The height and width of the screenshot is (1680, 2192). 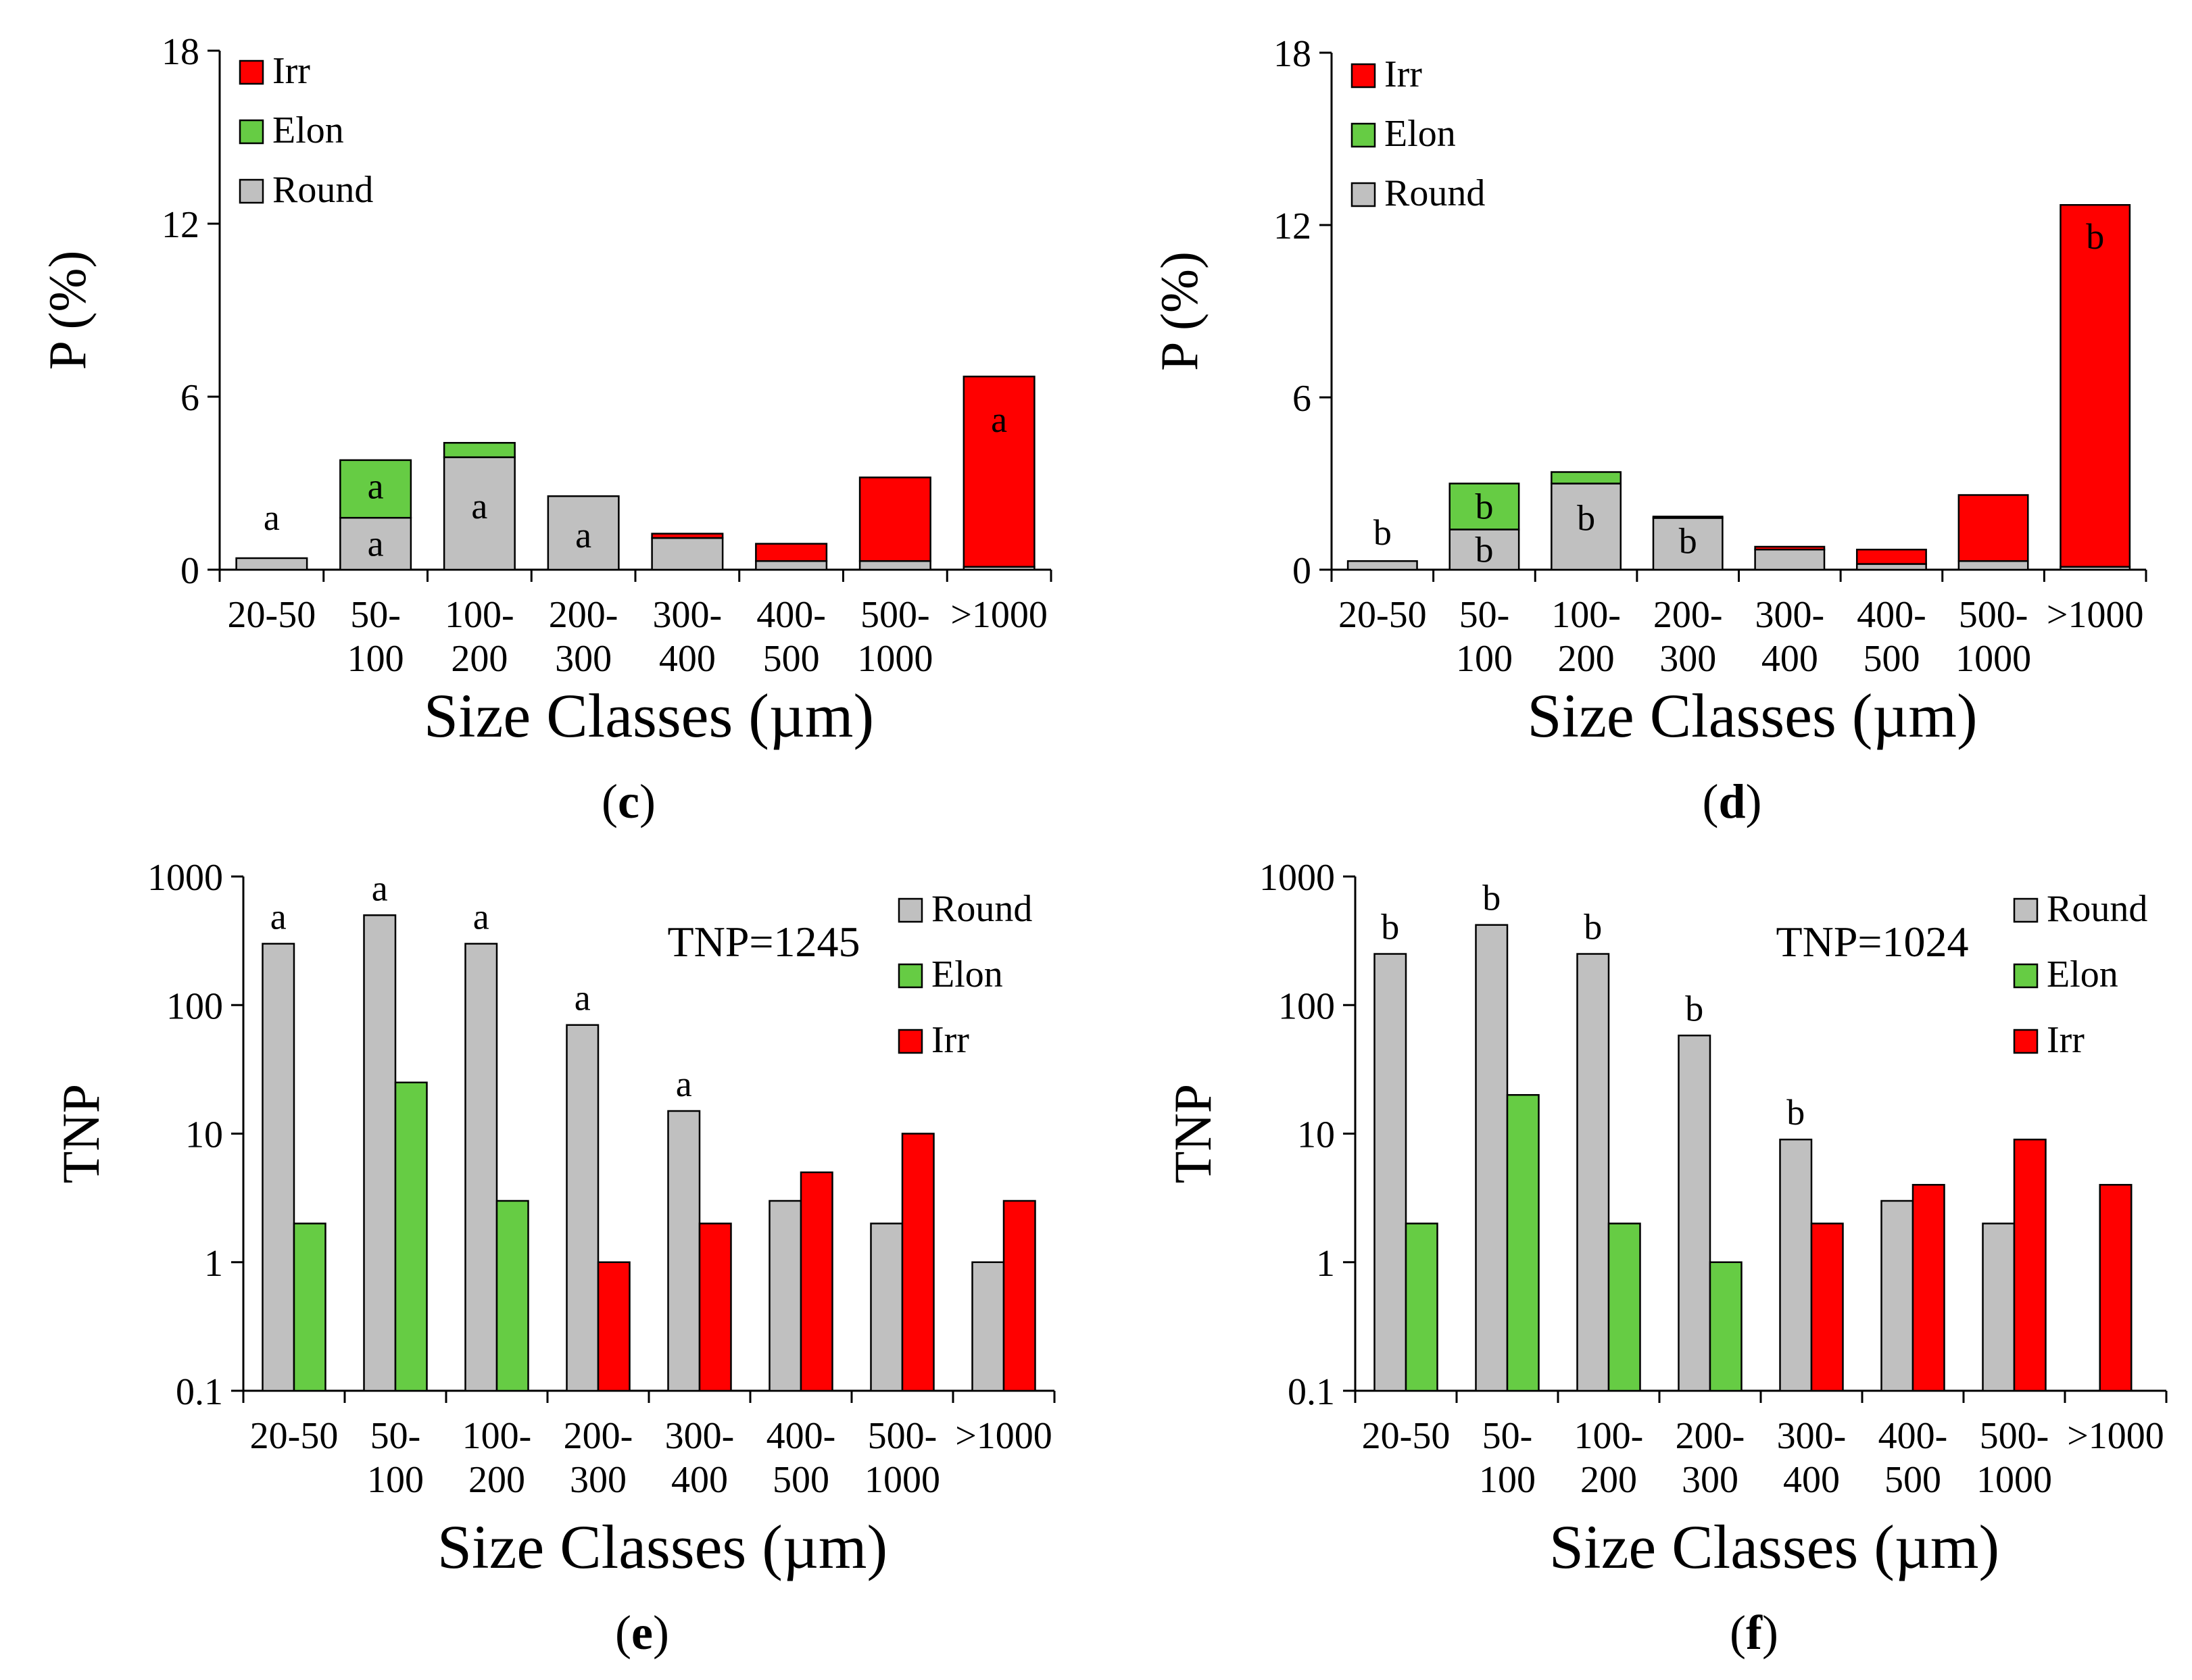 What do you see at coordinates (479, 615) in the screenshot?
I see `x-tick-label: 100-` at bounding box center [479, 615].